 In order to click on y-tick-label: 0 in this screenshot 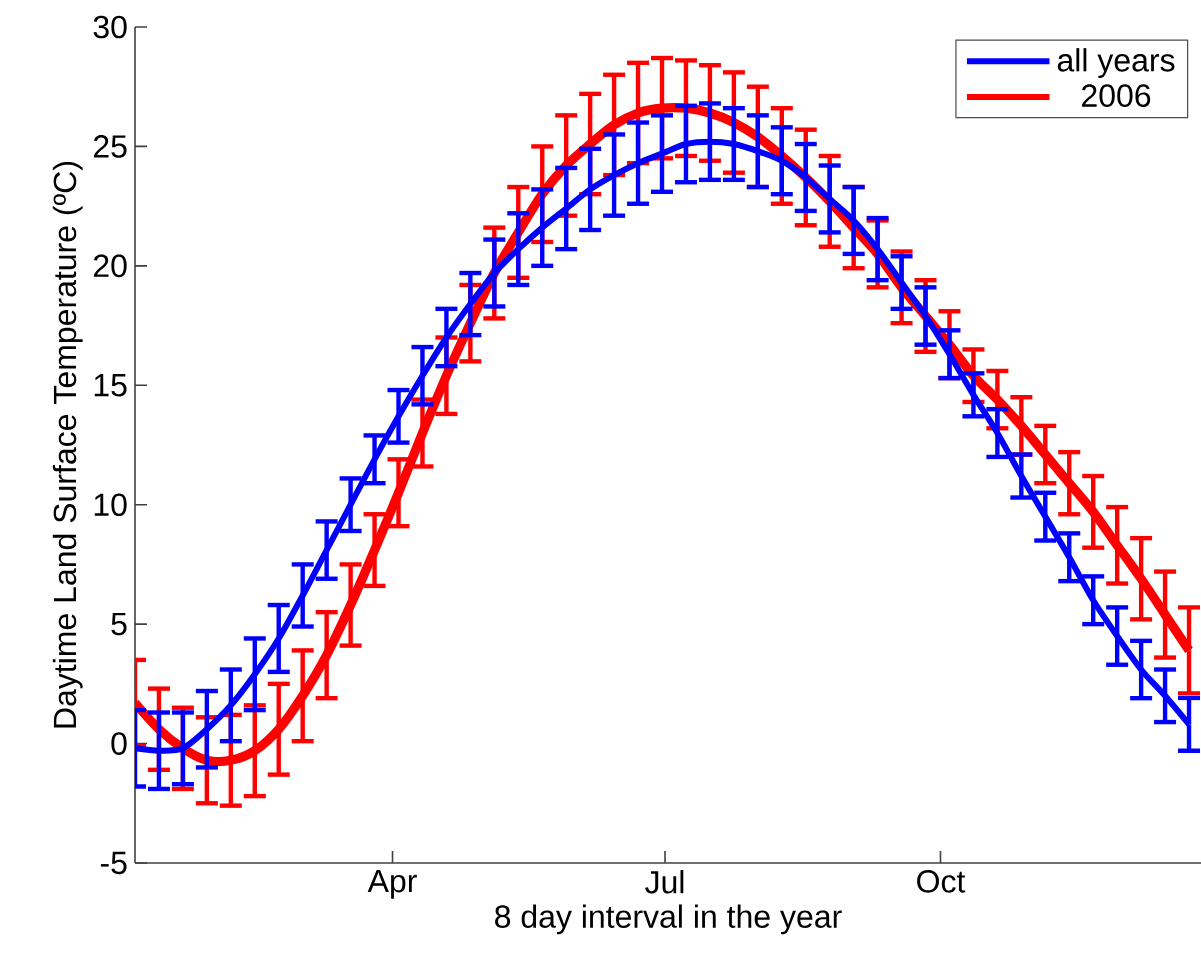, I will do `click(119, 743)`.